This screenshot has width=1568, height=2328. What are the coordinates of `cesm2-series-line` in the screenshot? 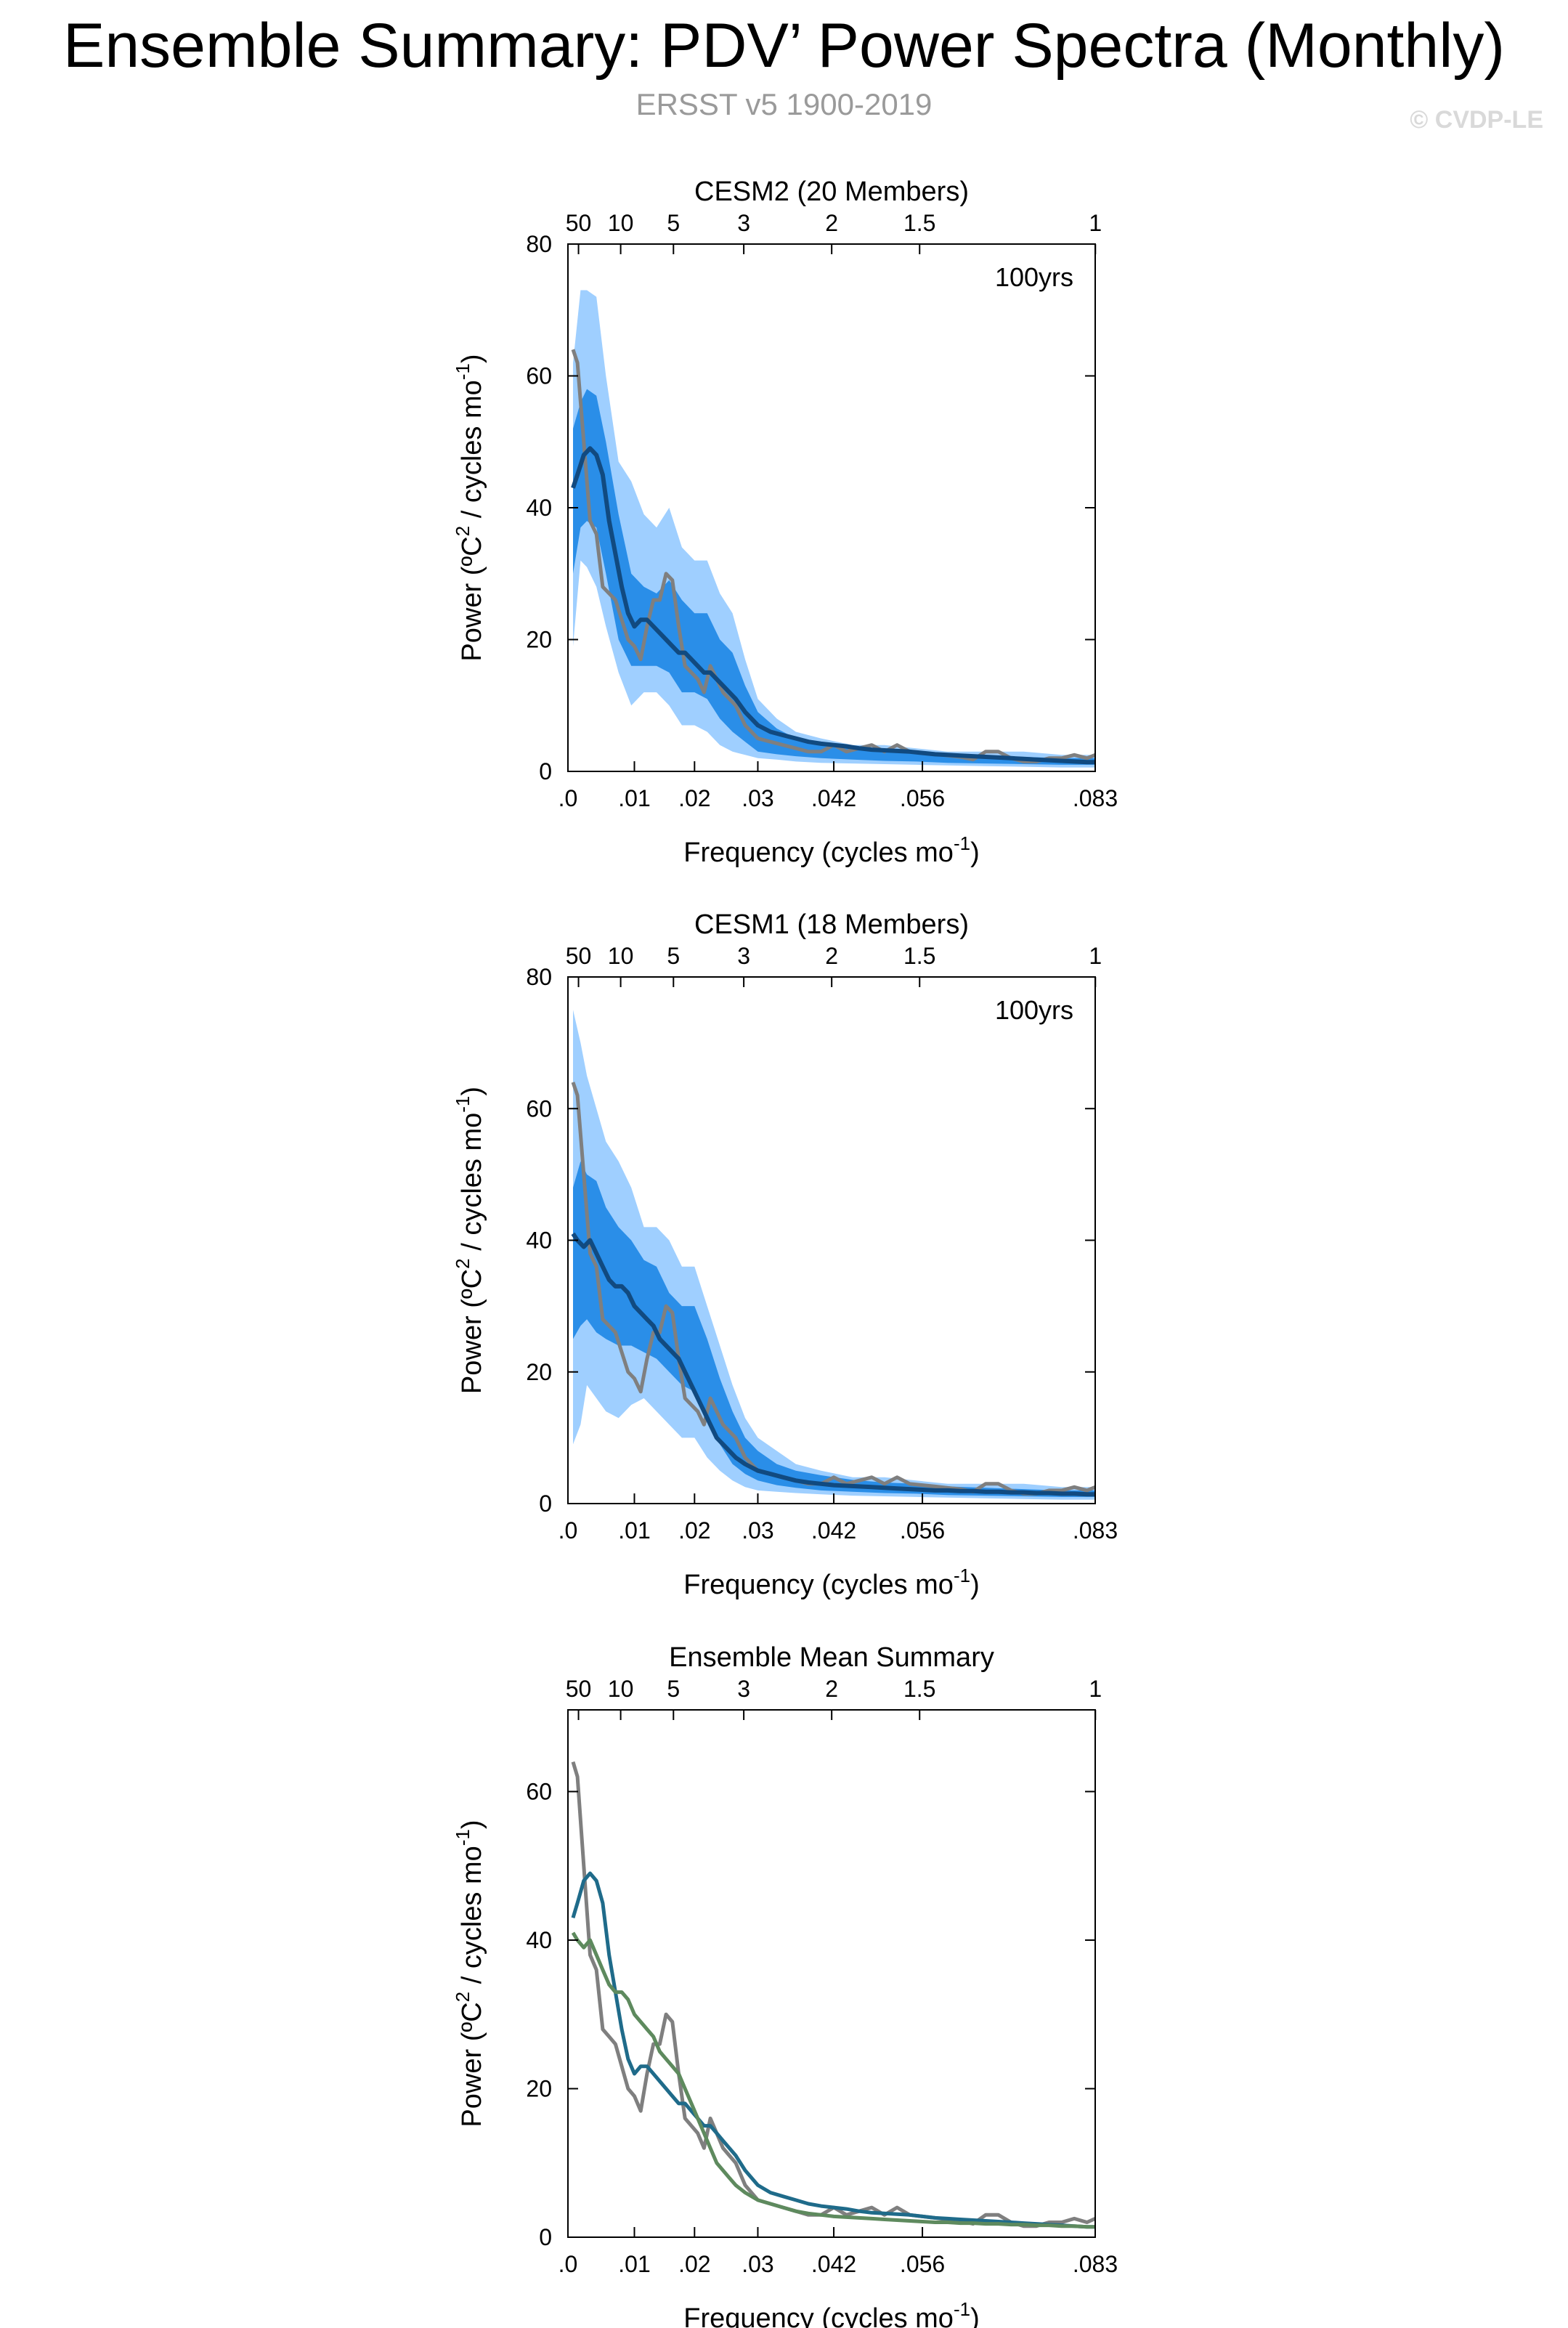 It's located at (833, 2050).